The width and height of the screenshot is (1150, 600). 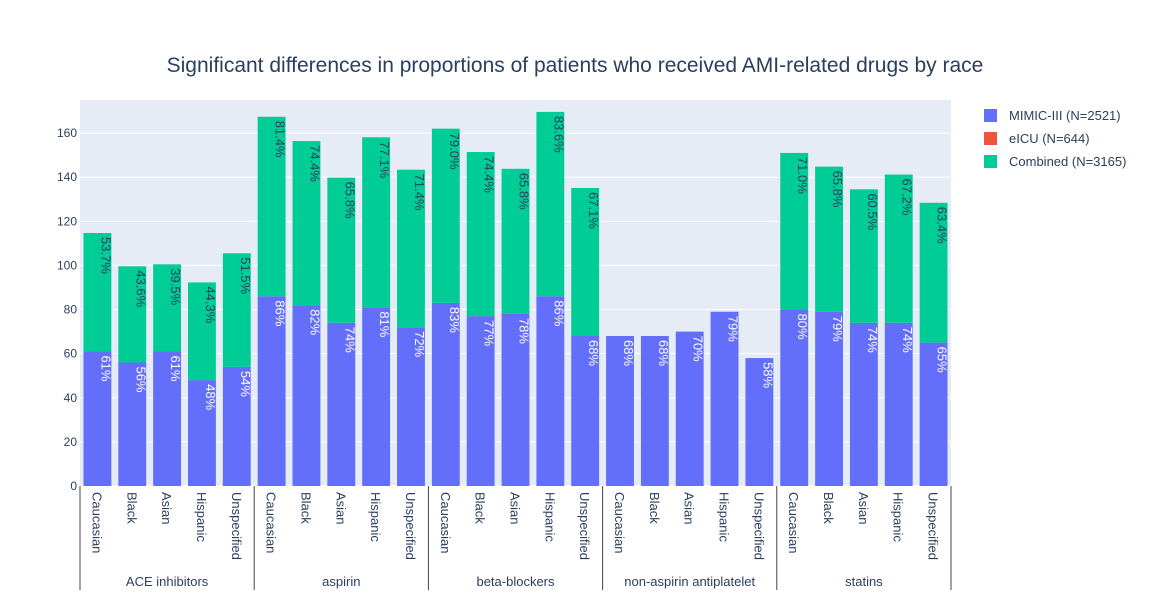 What do you see at coordinates (663, 353) in the screenshot?
I see `data-label-mimic-16: 68%` at bounding box center [663, 353].